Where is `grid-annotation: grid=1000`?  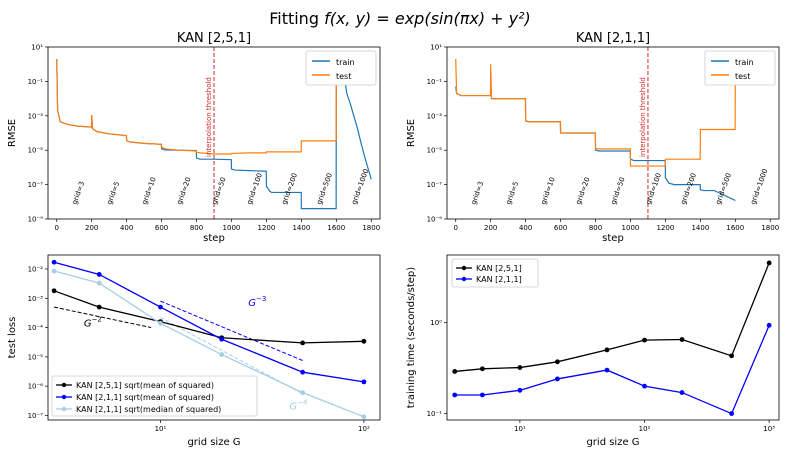 grid-annotation: grid=1000 is located at coordinates (360, 187).